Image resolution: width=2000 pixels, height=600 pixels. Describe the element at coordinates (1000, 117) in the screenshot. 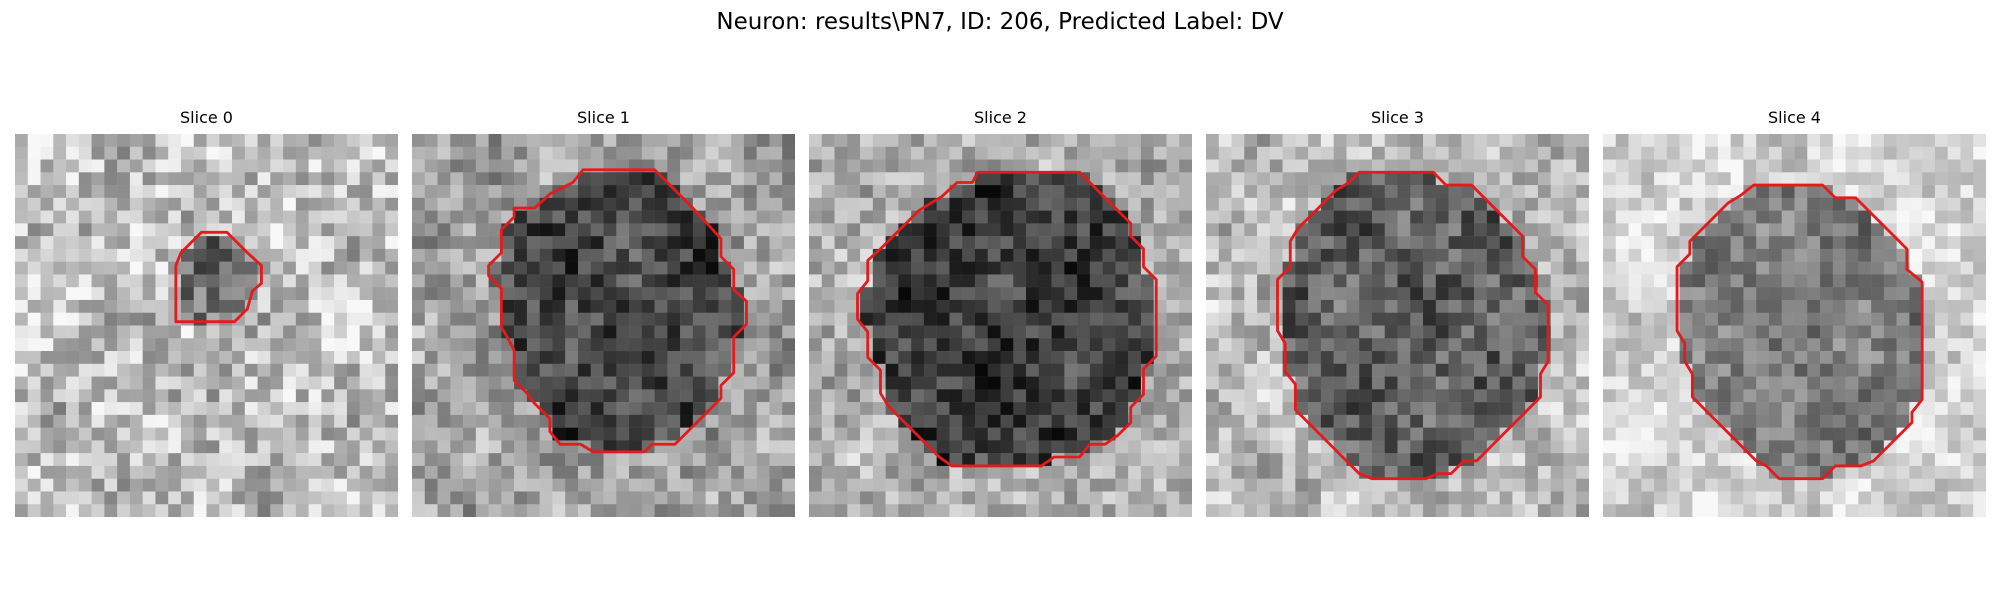

I see `slice-title: Slice 2` at that location.